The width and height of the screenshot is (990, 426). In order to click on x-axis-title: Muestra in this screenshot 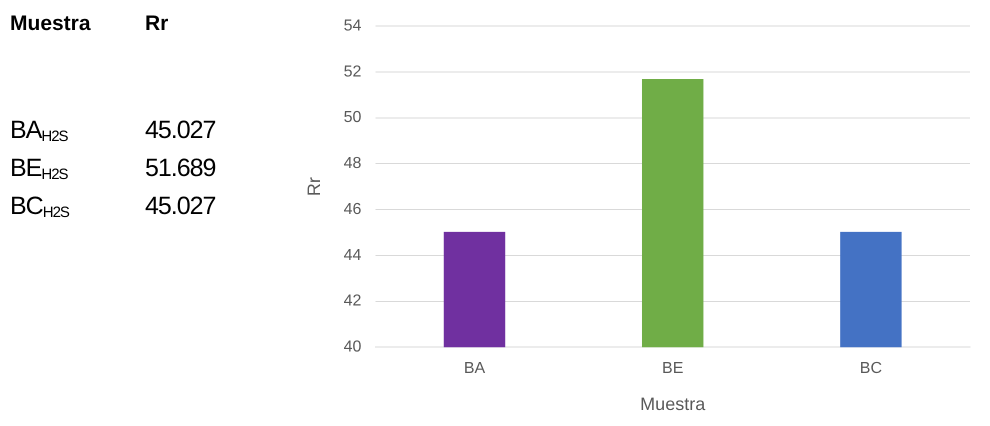, I will do `click(673, 404)`.